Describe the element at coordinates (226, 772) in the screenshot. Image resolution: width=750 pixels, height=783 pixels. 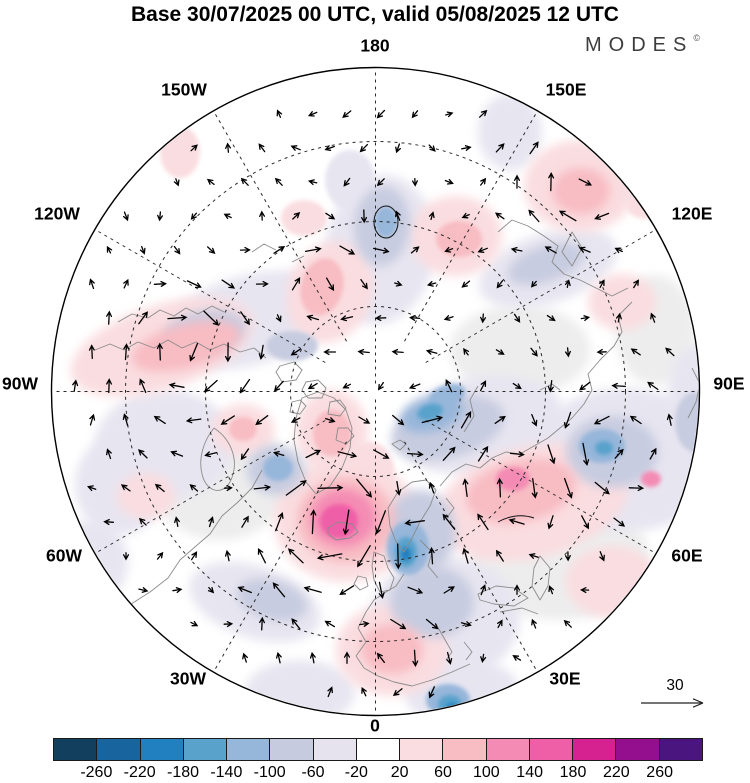
I see `colorbar-tick-label: -140` at that location.